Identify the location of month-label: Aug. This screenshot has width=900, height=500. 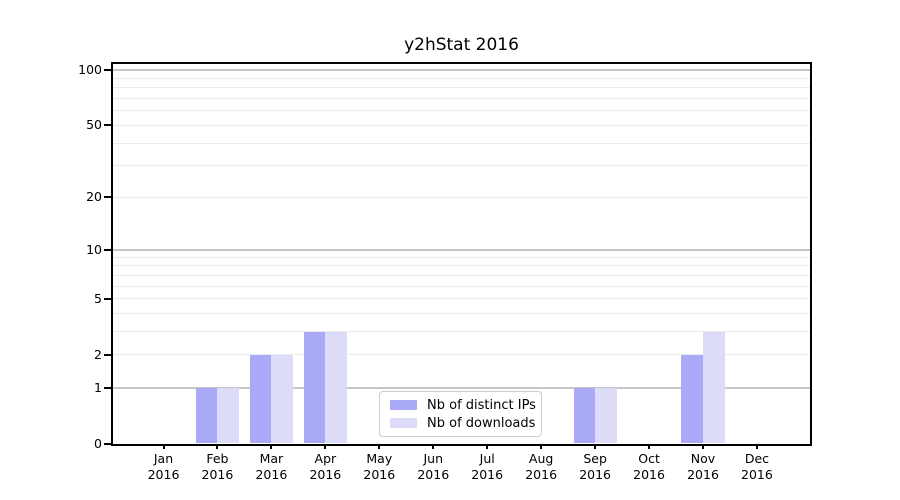
(541, 458).